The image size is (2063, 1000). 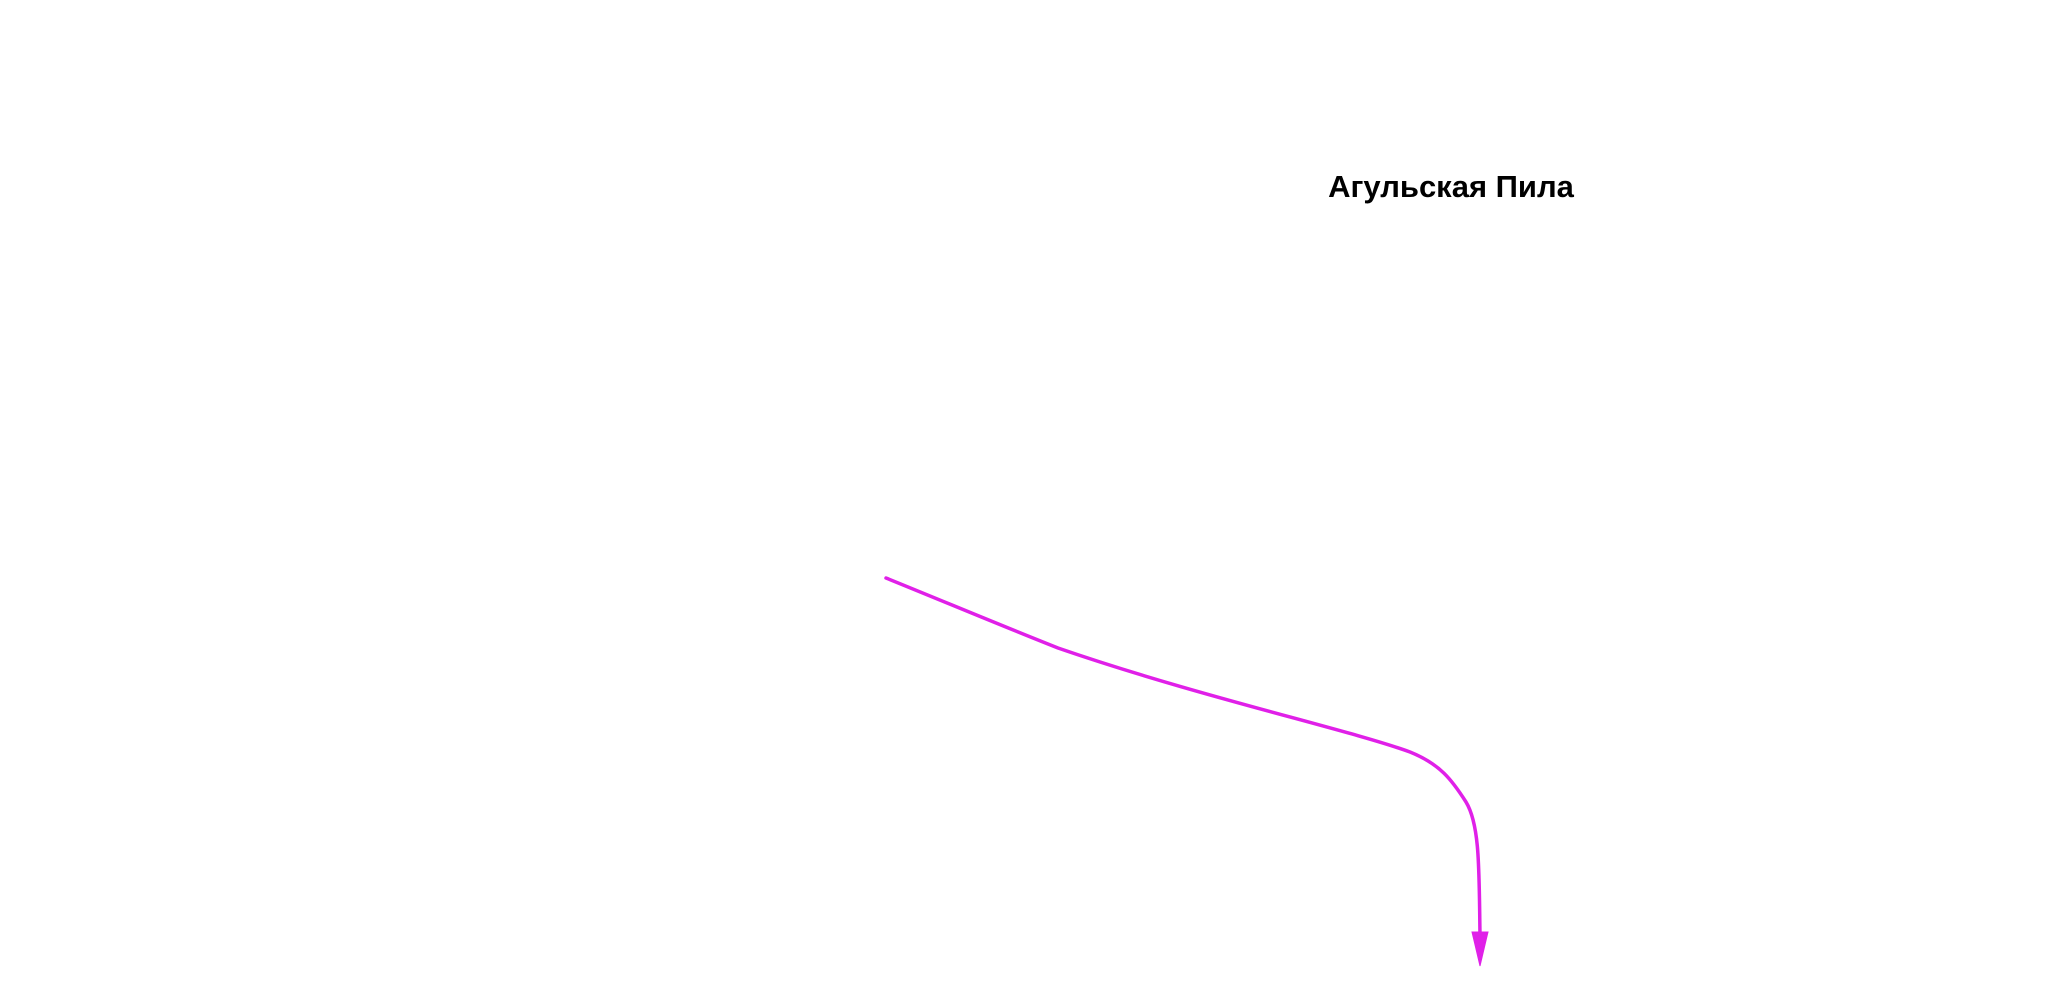 I want to click on place-label: Агульская Пила, so click(x=1451, y=186).